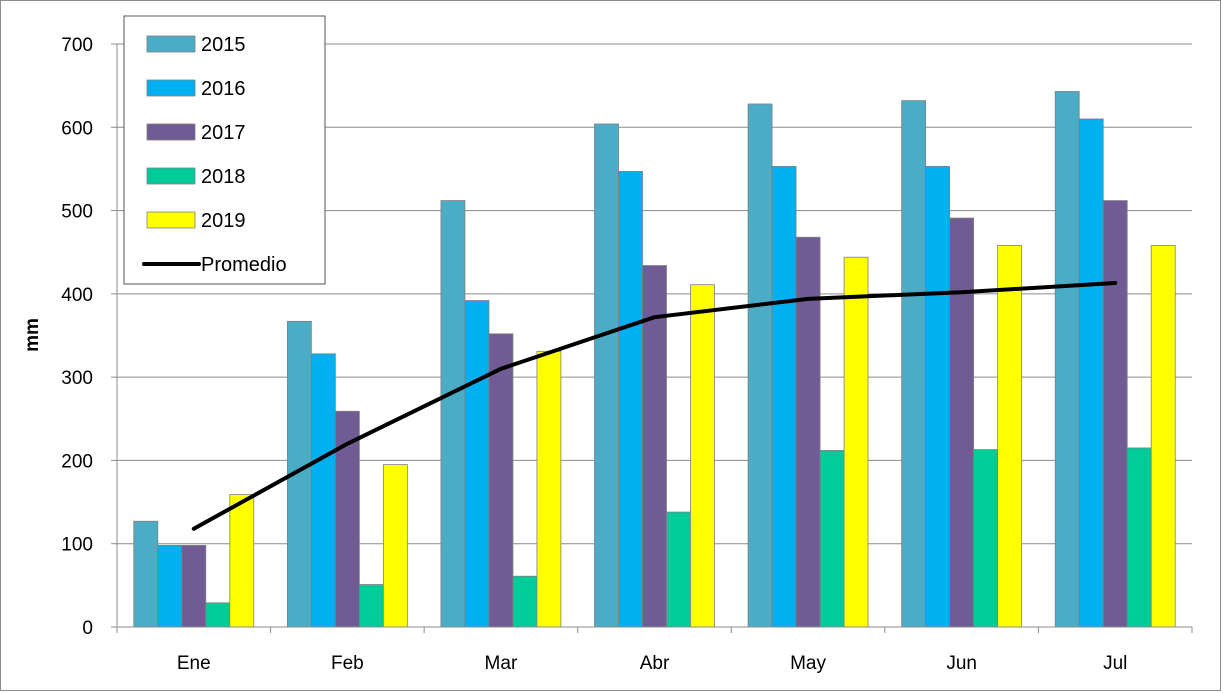 Image resolution: width=1223 pixels, height=693 pixels. I want to click on legend: 2015 2016 2017 2018 2019 Promedio, so click(224, 150).